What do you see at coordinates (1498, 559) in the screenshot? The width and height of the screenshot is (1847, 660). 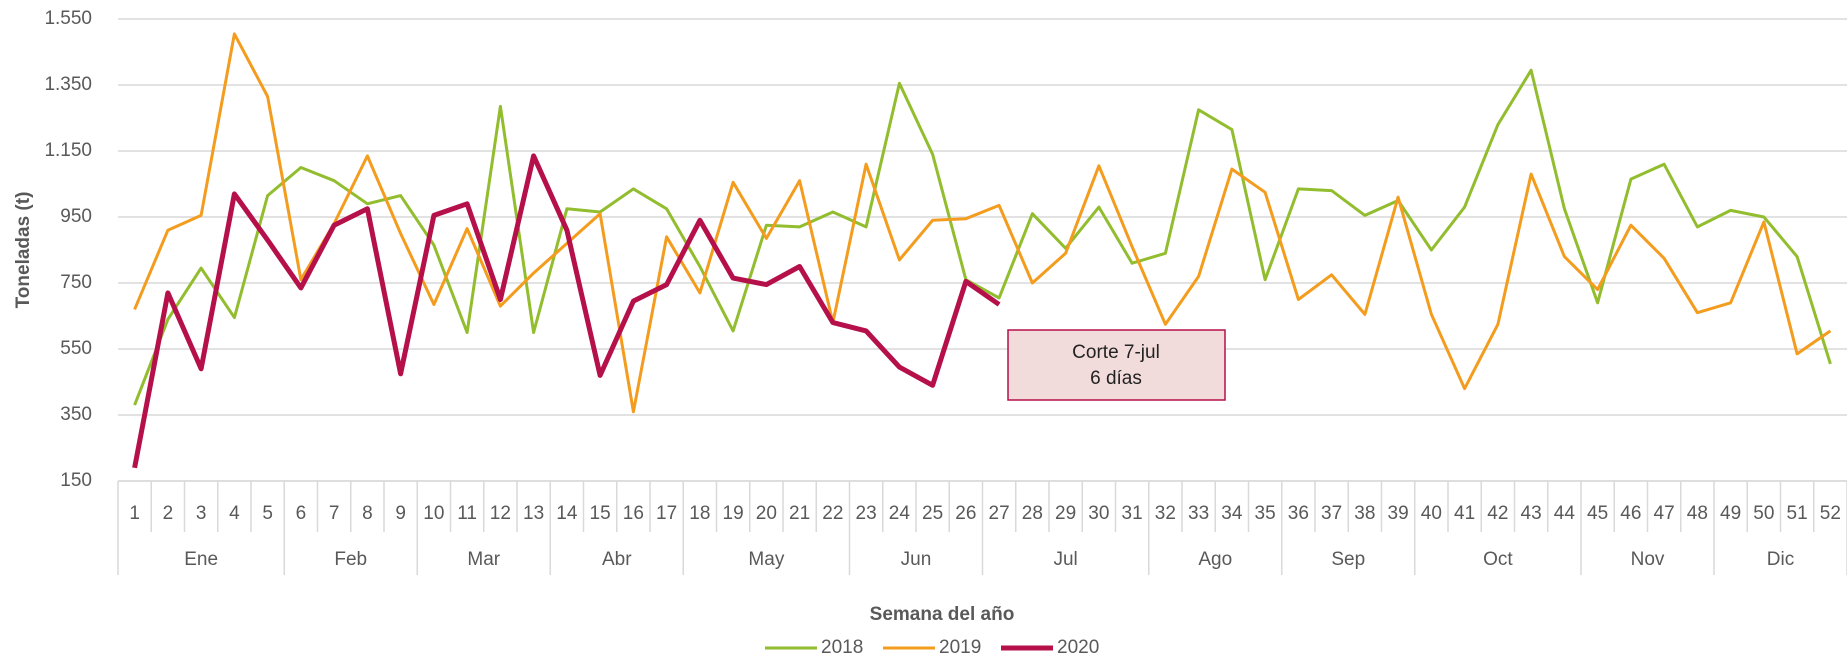 I see `month-label: Oct` at bounding box center [1498, 559].